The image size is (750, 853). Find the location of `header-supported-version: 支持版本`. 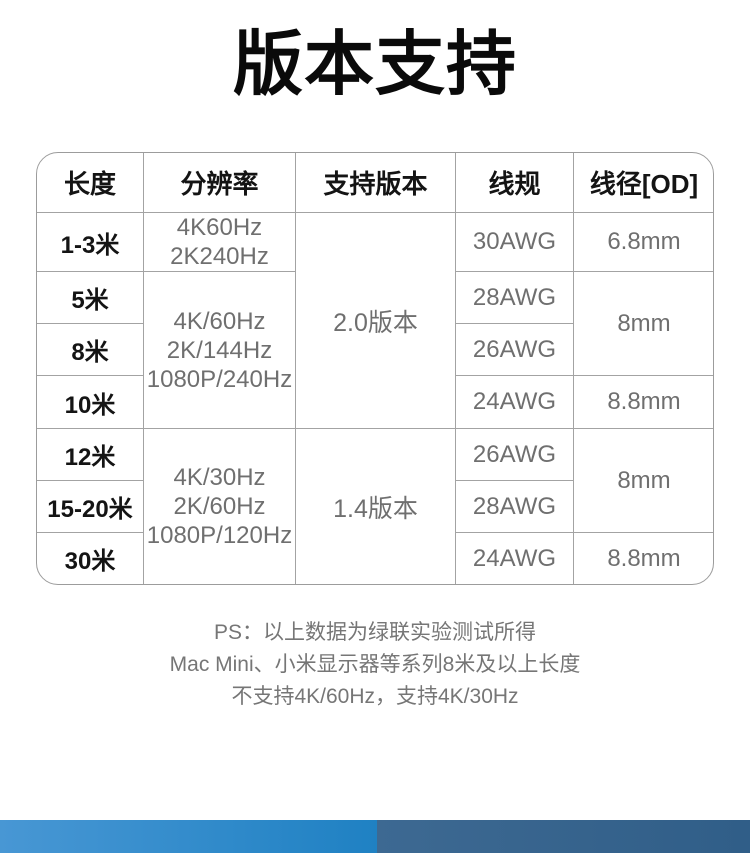

header-supported-version: 支持版本 is located at coordinates (375, 183).